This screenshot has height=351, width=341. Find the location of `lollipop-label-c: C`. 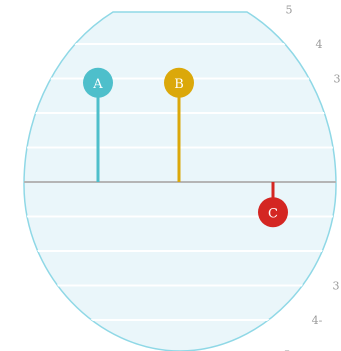

lollipop-label-c: C is located at coordinates (273, 213).